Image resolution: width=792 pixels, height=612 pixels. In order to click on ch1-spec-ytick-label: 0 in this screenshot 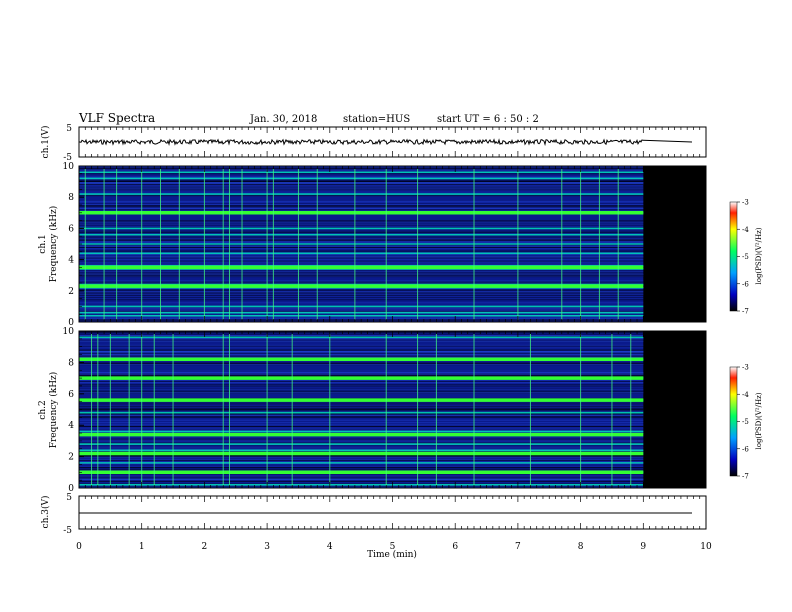, I will do `click(71, 323)`.